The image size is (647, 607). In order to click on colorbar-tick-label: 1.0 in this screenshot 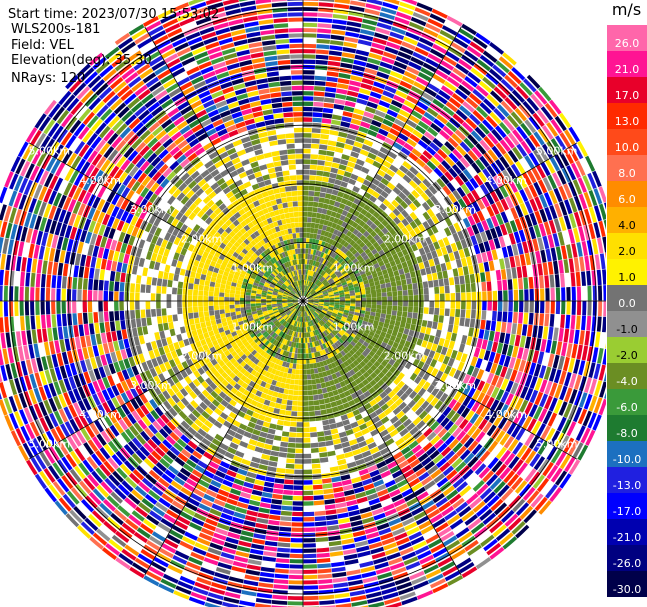, I will do `click(627, 277)`.